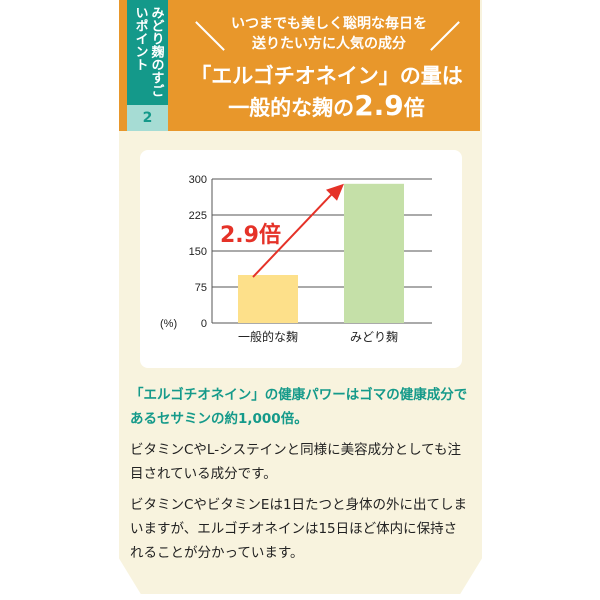 The height and width of the screenshot is (600, 600). Describe the element at coordinates (198, 252) in the screenshot. I see `y-tick-label: 150` at that location.